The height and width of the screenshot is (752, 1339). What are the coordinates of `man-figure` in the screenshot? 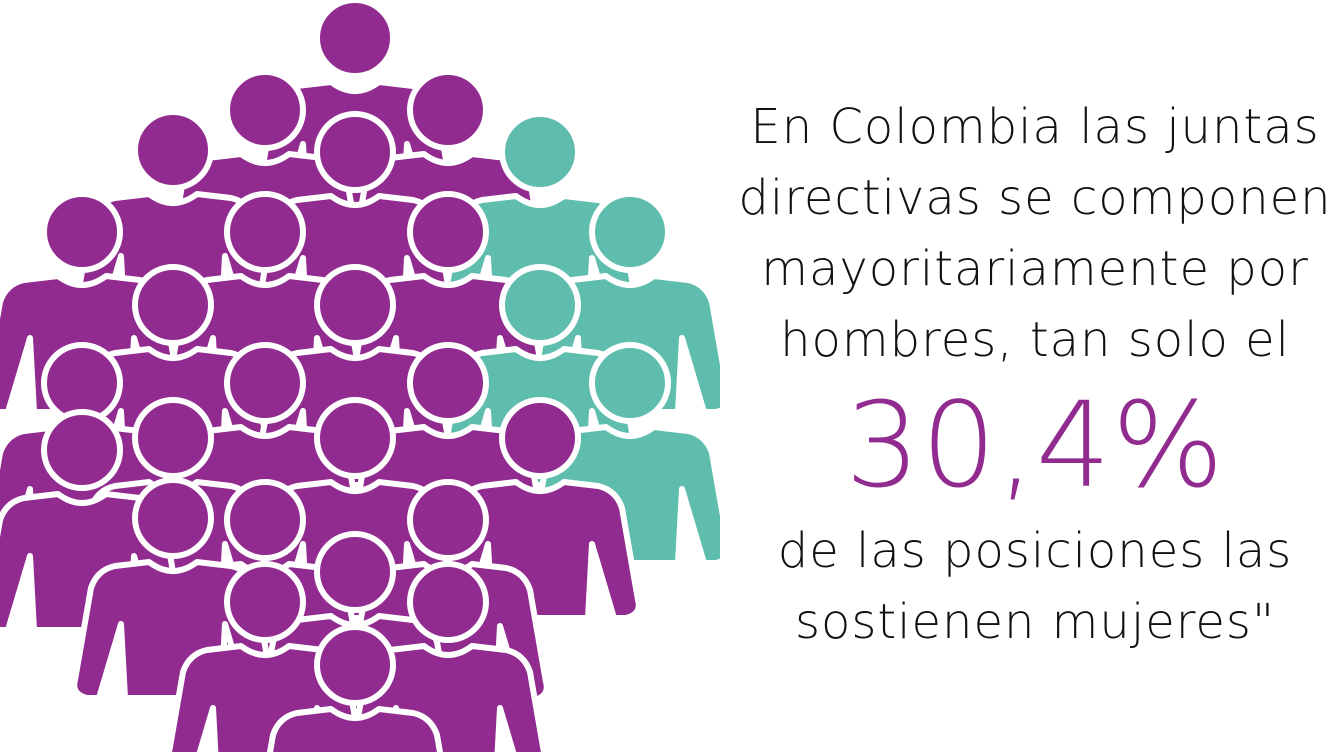 It's located at (355, 688).